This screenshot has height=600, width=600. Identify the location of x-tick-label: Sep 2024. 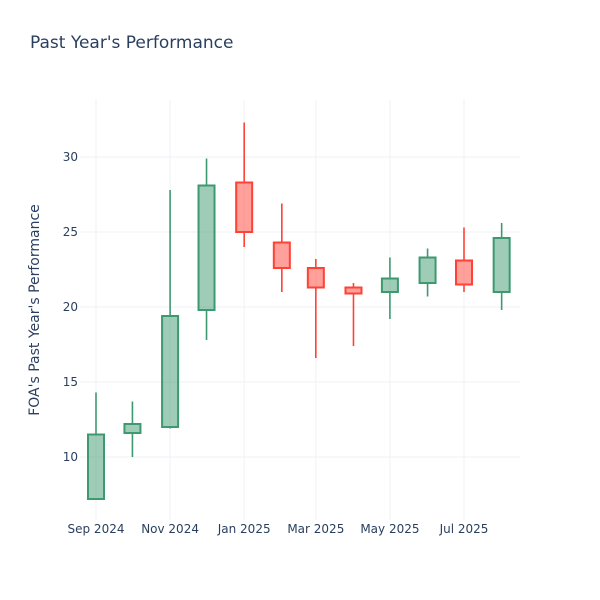
(96, 529).